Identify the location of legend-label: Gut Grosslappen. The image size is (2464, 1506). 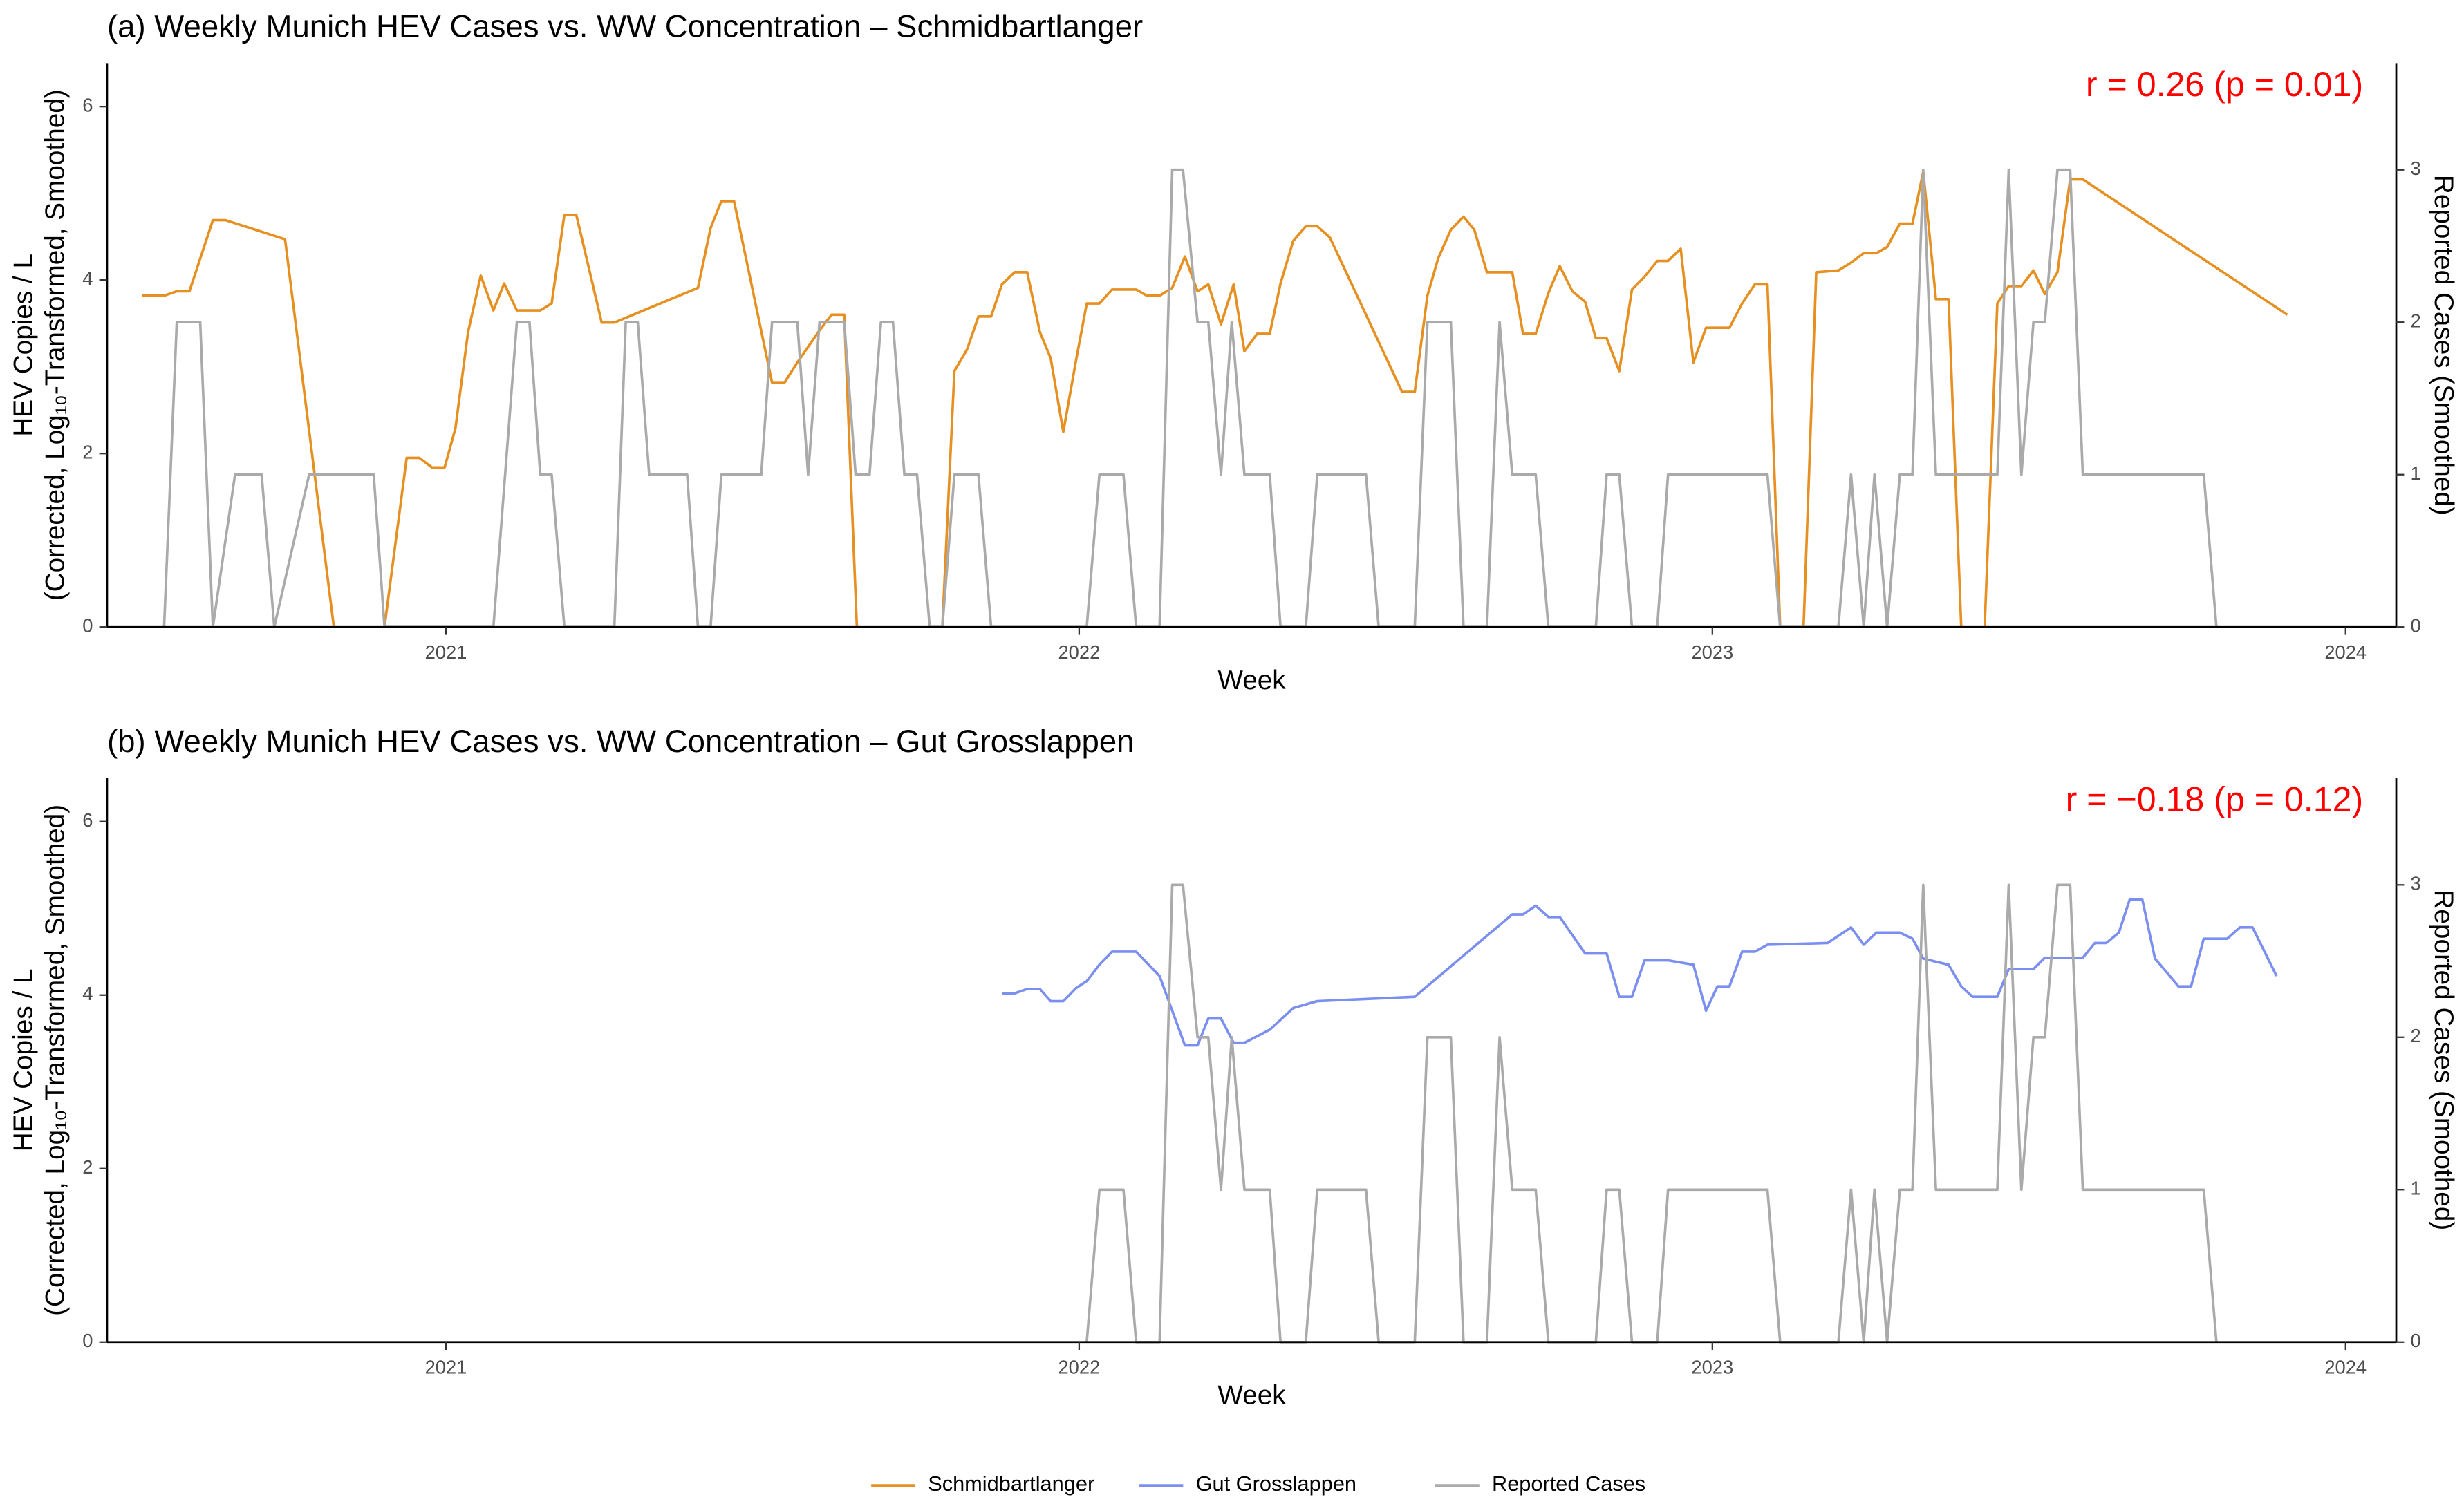
(1276, 1483).